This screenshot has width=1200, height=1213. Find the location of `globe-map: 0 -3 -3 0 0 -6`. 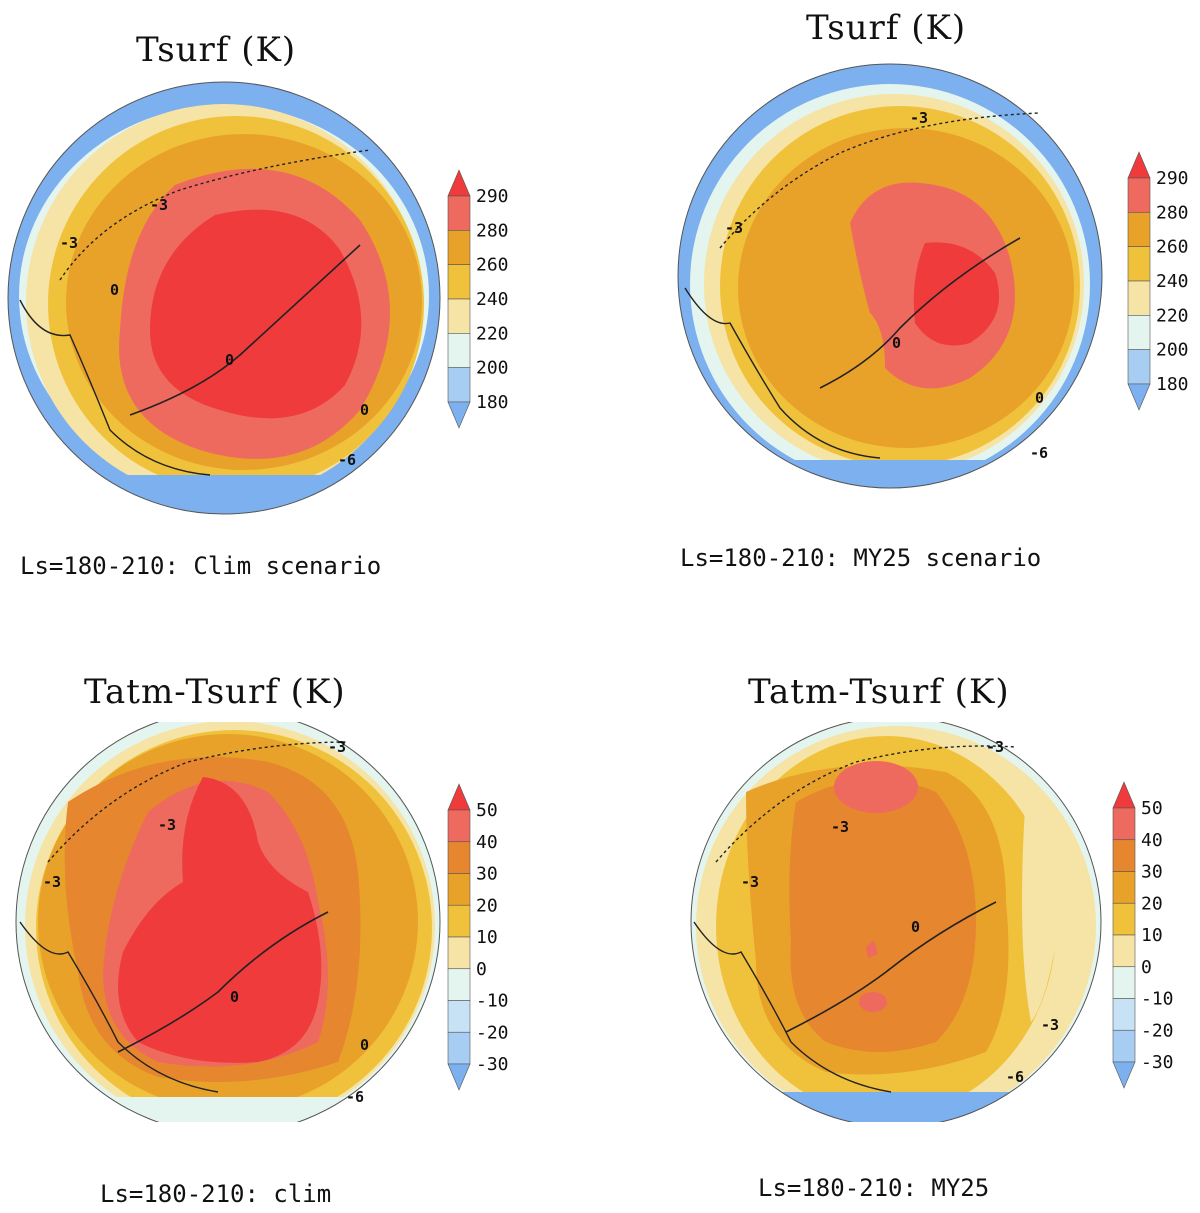

globe-map: 0 -3 -3 0 0 -6 is located at coordinates (224, 298).